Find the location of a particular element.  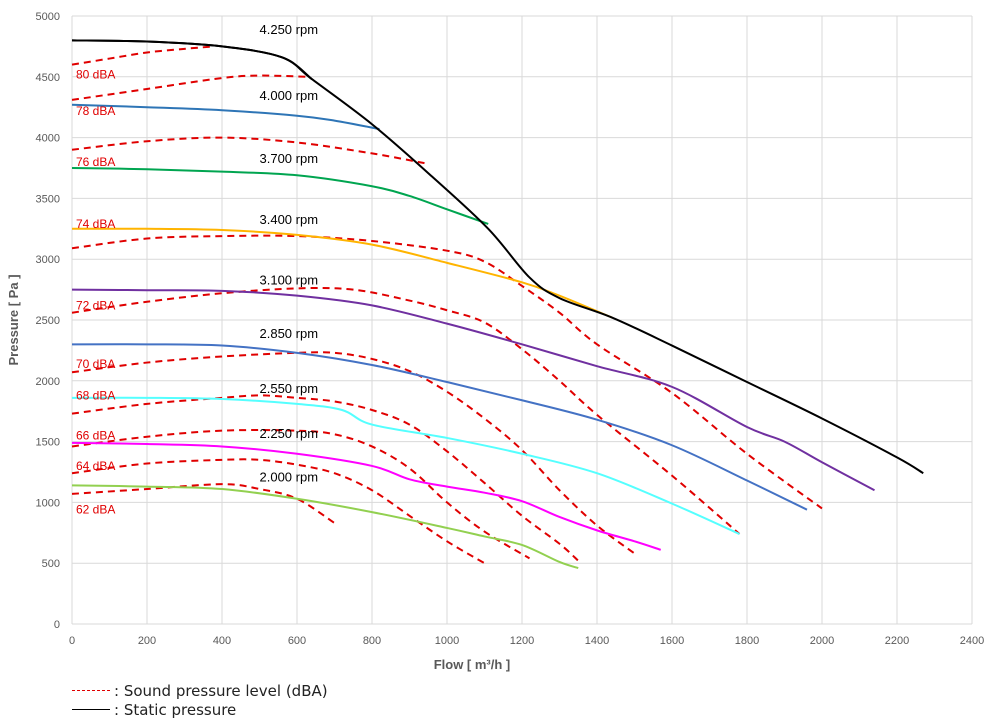

y-tick-label: 2000 is located at coordinates (48, 382).